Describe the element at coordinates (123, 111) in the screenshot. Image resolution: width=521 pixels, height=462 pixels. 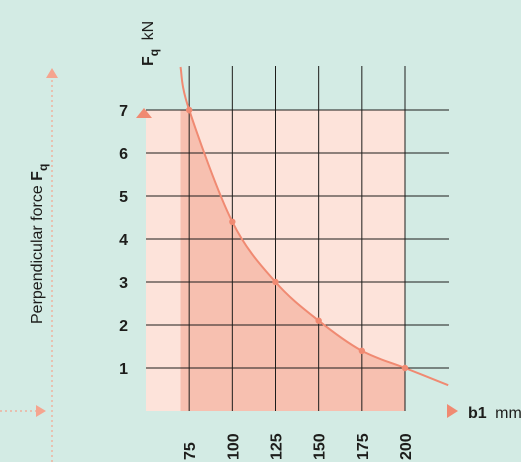
I see `y-tick-7: 7` at that location.